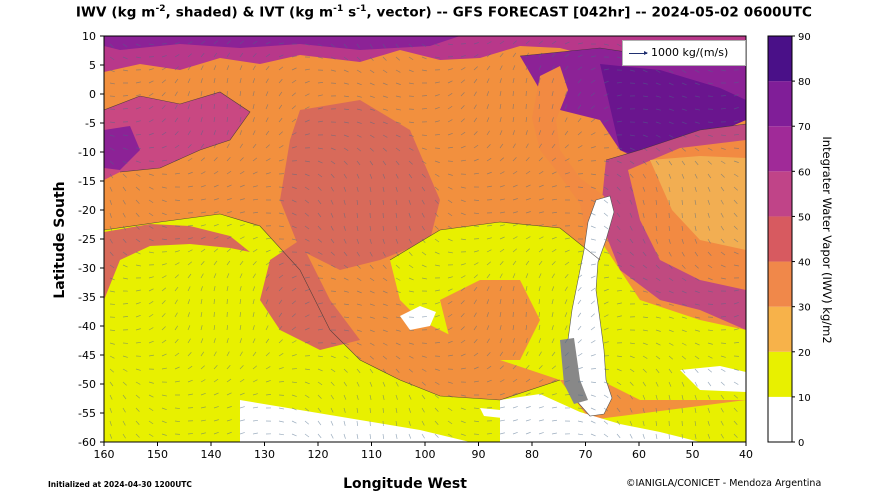  What do you see at coordinates (780, 284) in the screenshot?
I see `colorbar-swatch` at bounding box center [780, 284].